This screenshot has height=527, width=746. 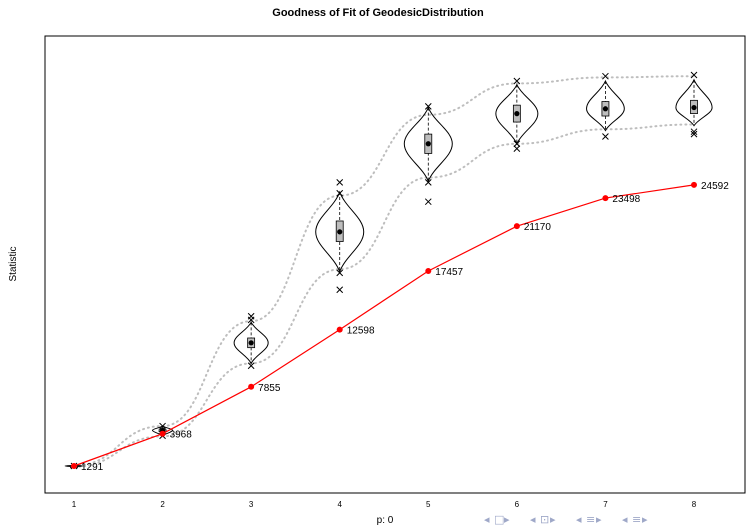 I want to click on data-label: 12598, so click(x=361, y=331).